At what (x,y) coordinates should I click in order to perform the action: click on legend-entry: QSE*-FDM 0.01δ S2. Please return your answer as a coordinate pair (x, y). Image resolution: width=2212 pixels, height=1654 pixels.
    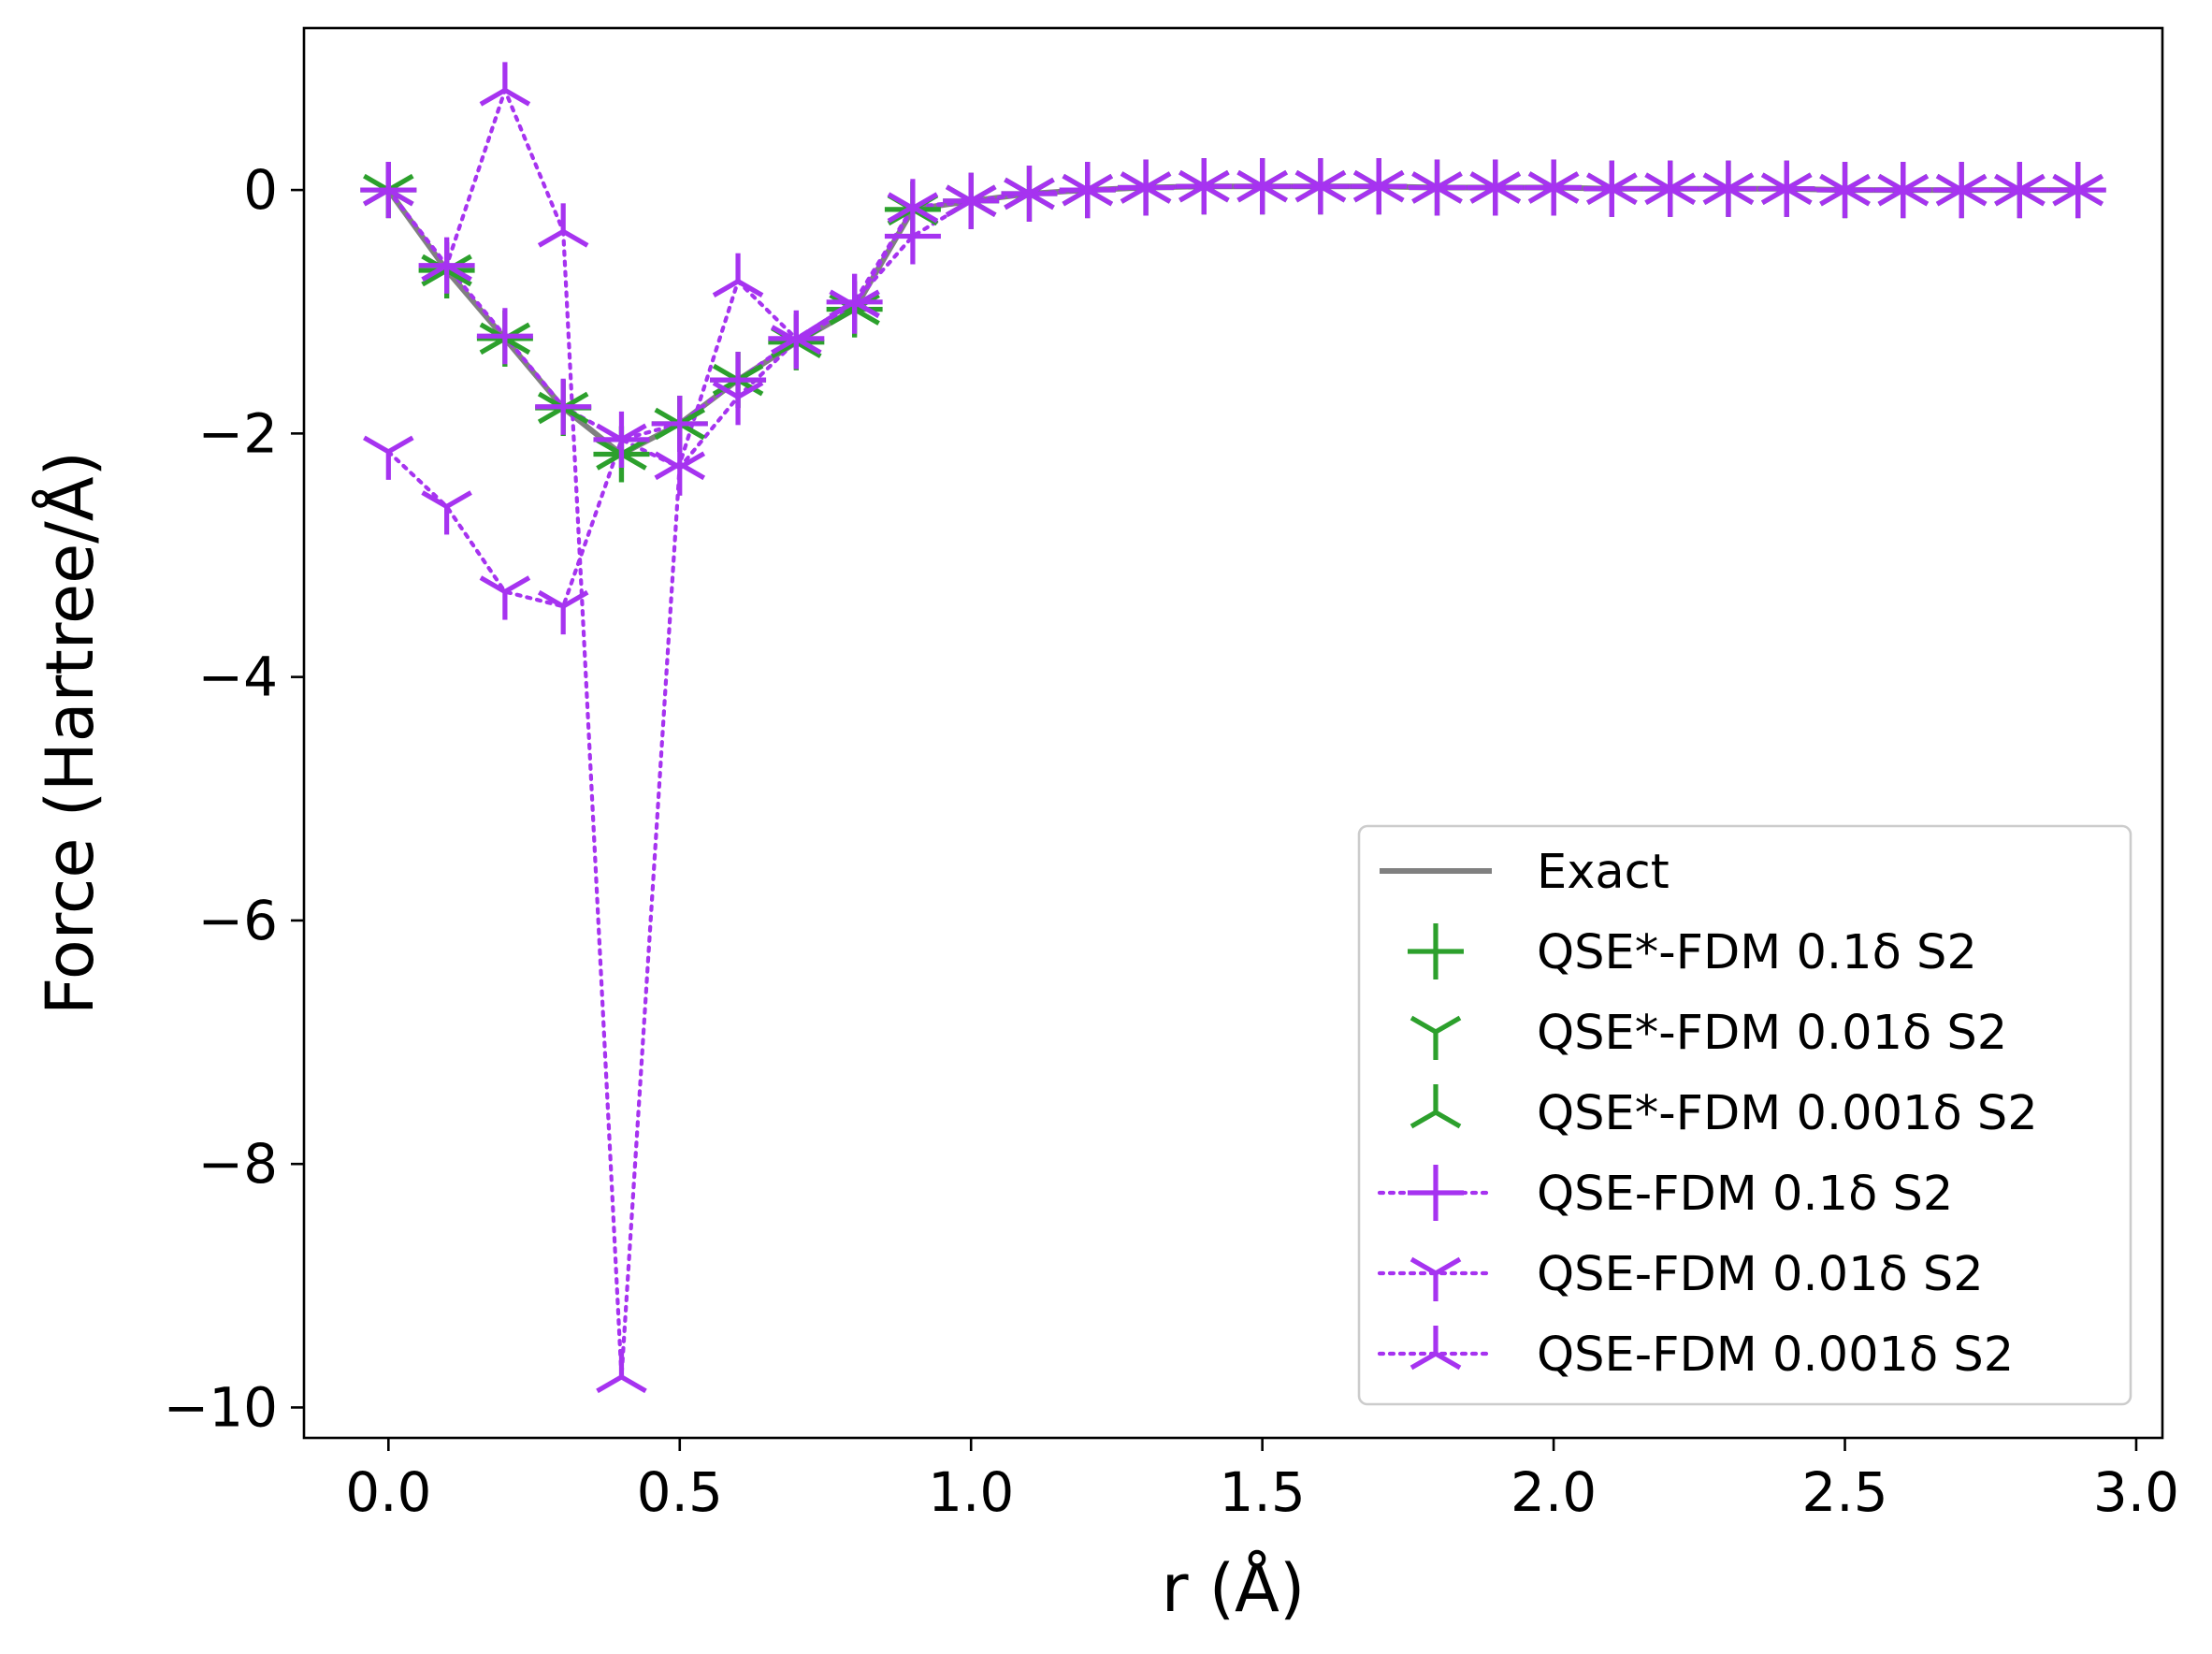
    Looking at the image, I should click on (1709, 1033).